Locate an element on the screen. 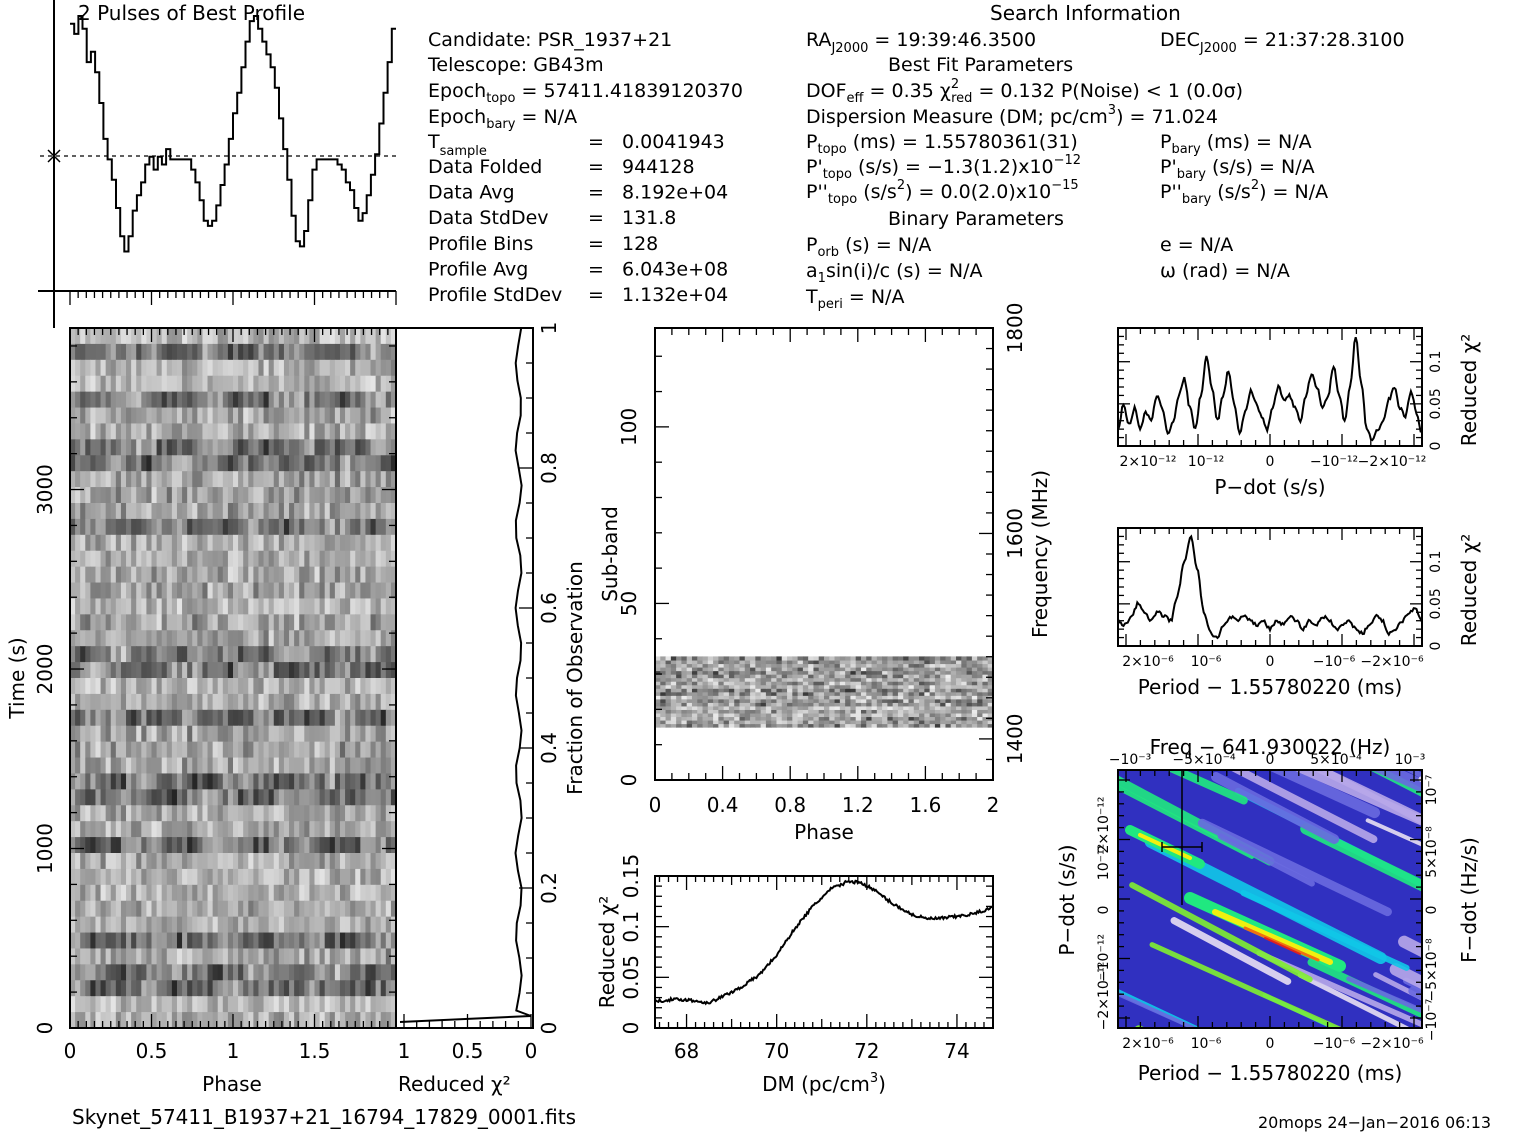 This screenshot has height=1133, width=1517. x2-tick-label: 5×10⁻⁴ is located at coordinates (1336, 760).